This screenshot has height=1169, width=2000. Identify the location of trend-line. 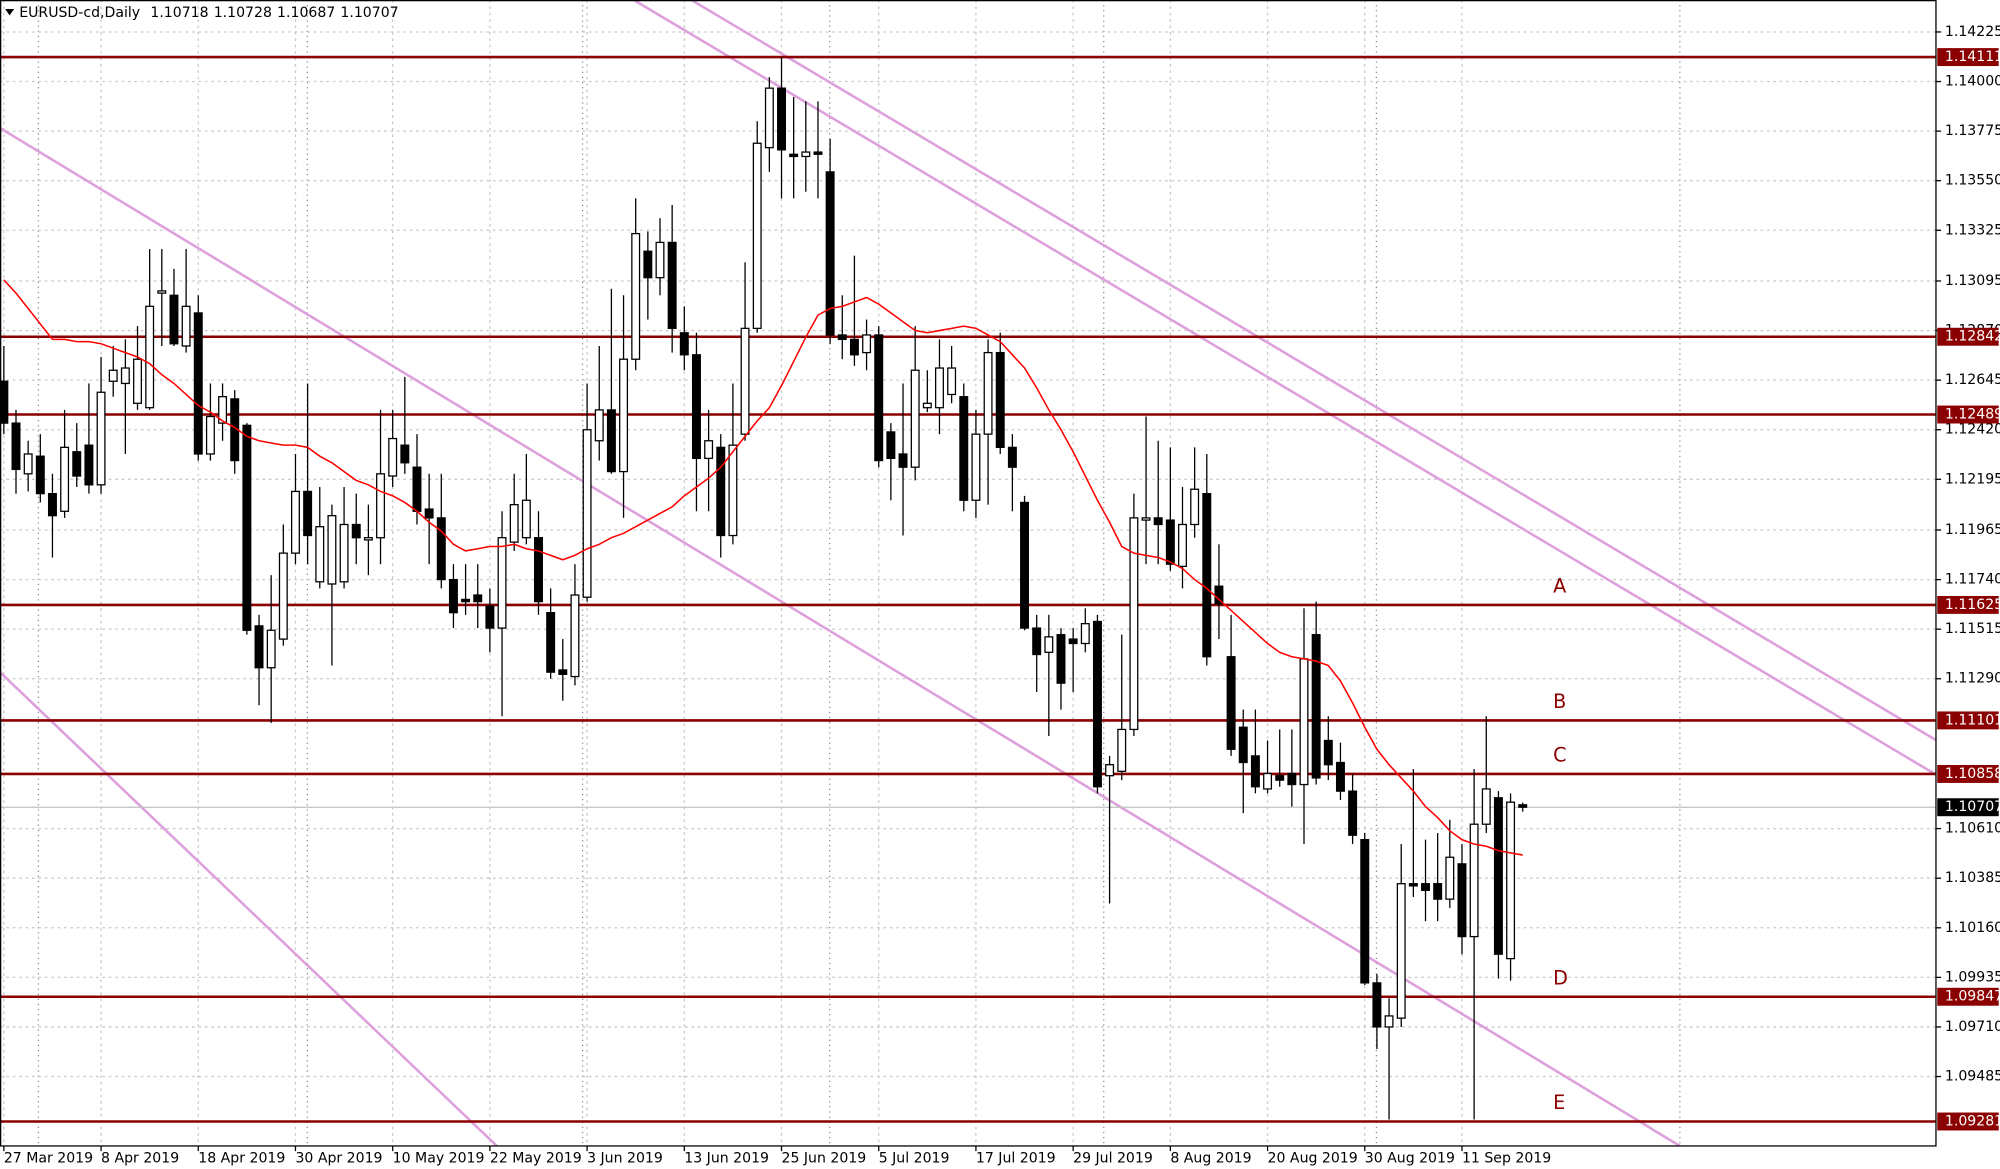
(249, 908).